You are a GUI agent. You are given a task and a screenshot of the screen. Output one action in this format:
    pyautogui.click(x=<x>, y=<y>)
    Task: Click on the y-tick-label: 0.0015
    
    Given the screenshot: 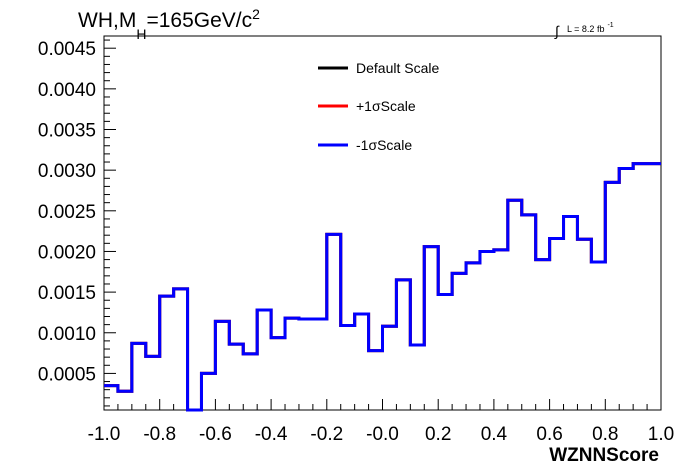 What is the action you would take?
    pyautogui.click(x=67, y=293)
    